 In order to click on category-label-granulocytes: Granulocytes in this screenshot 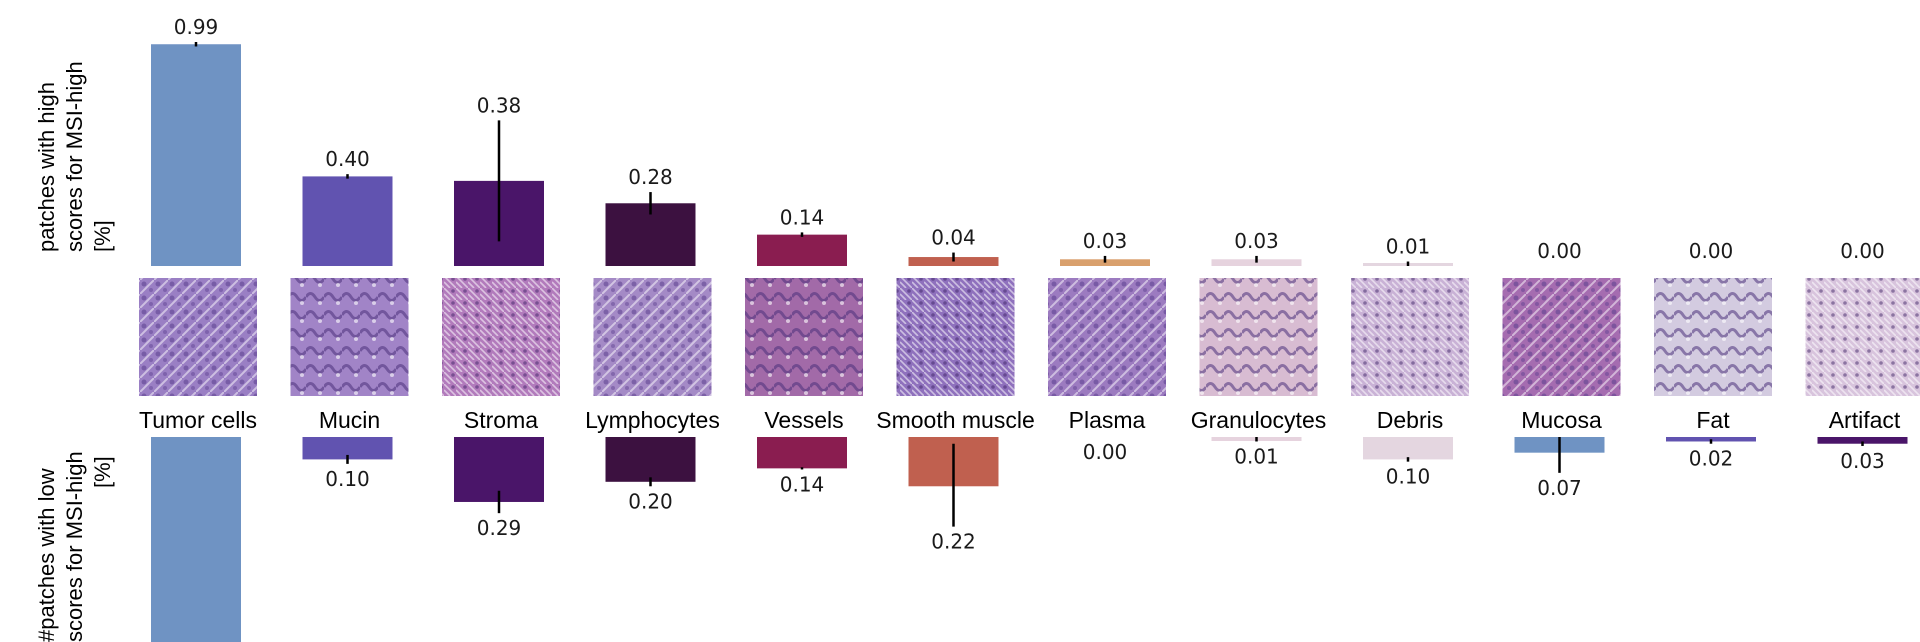, I will do `click(1259, 420)`.